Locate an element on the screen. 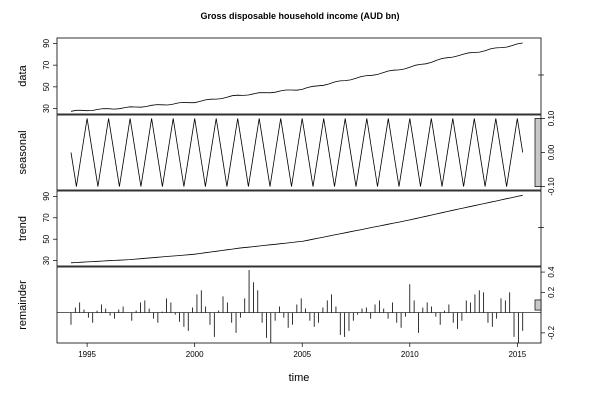 The height and width of the screenshot is (400, 600). panel-ylabel: seasonal is located at coordinates (23, 152).